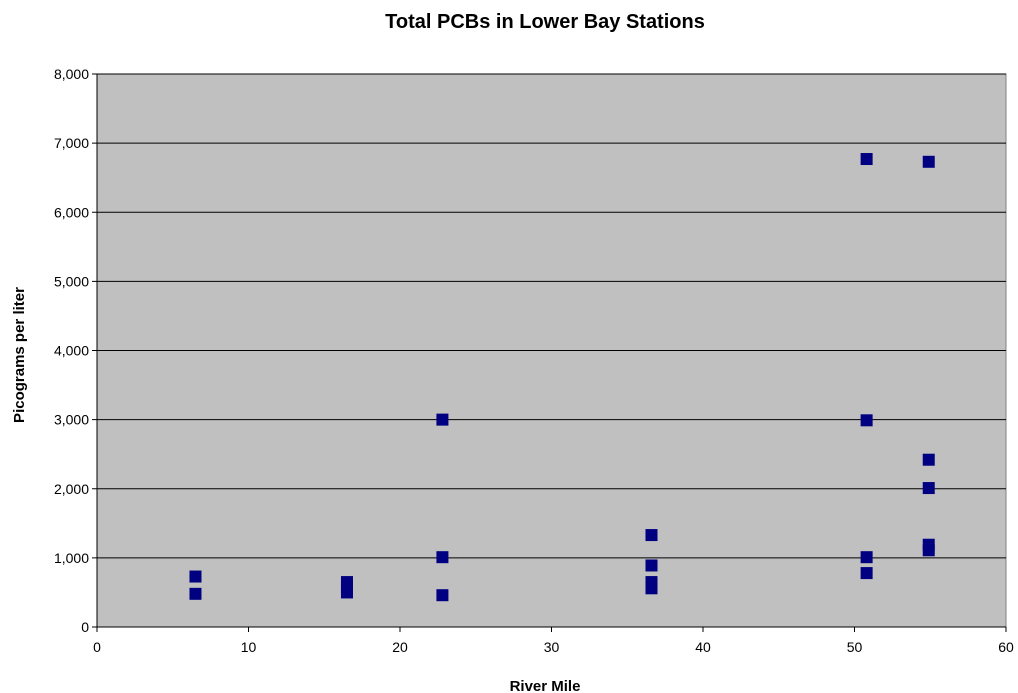 The image size is (1018, 693). I want to click on x-tick-label: 20, so click(400, 647).